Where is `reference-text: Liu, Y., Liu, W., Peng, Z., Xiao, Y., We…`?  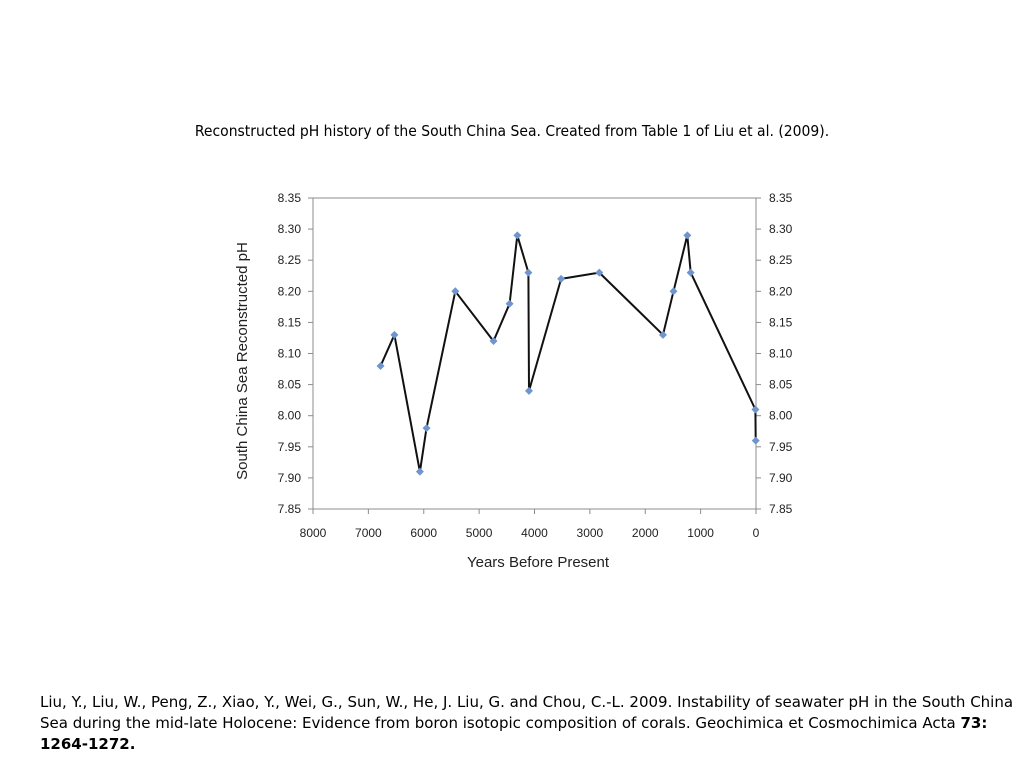 reference-text: Liu, Y., Liu, W., Peng, Z., Xiao, Y., We… is located at coordinates (527, 712).